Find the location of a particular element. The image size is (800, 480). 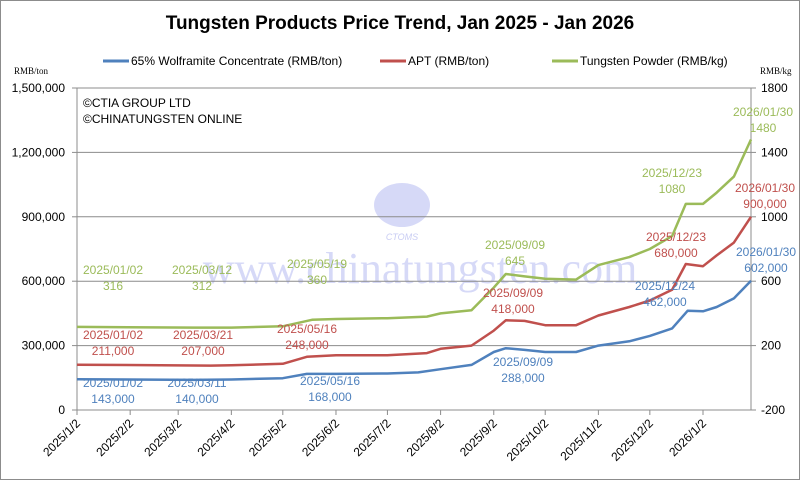

right-tick-label: 1000 is located at coordinates (774, 217).